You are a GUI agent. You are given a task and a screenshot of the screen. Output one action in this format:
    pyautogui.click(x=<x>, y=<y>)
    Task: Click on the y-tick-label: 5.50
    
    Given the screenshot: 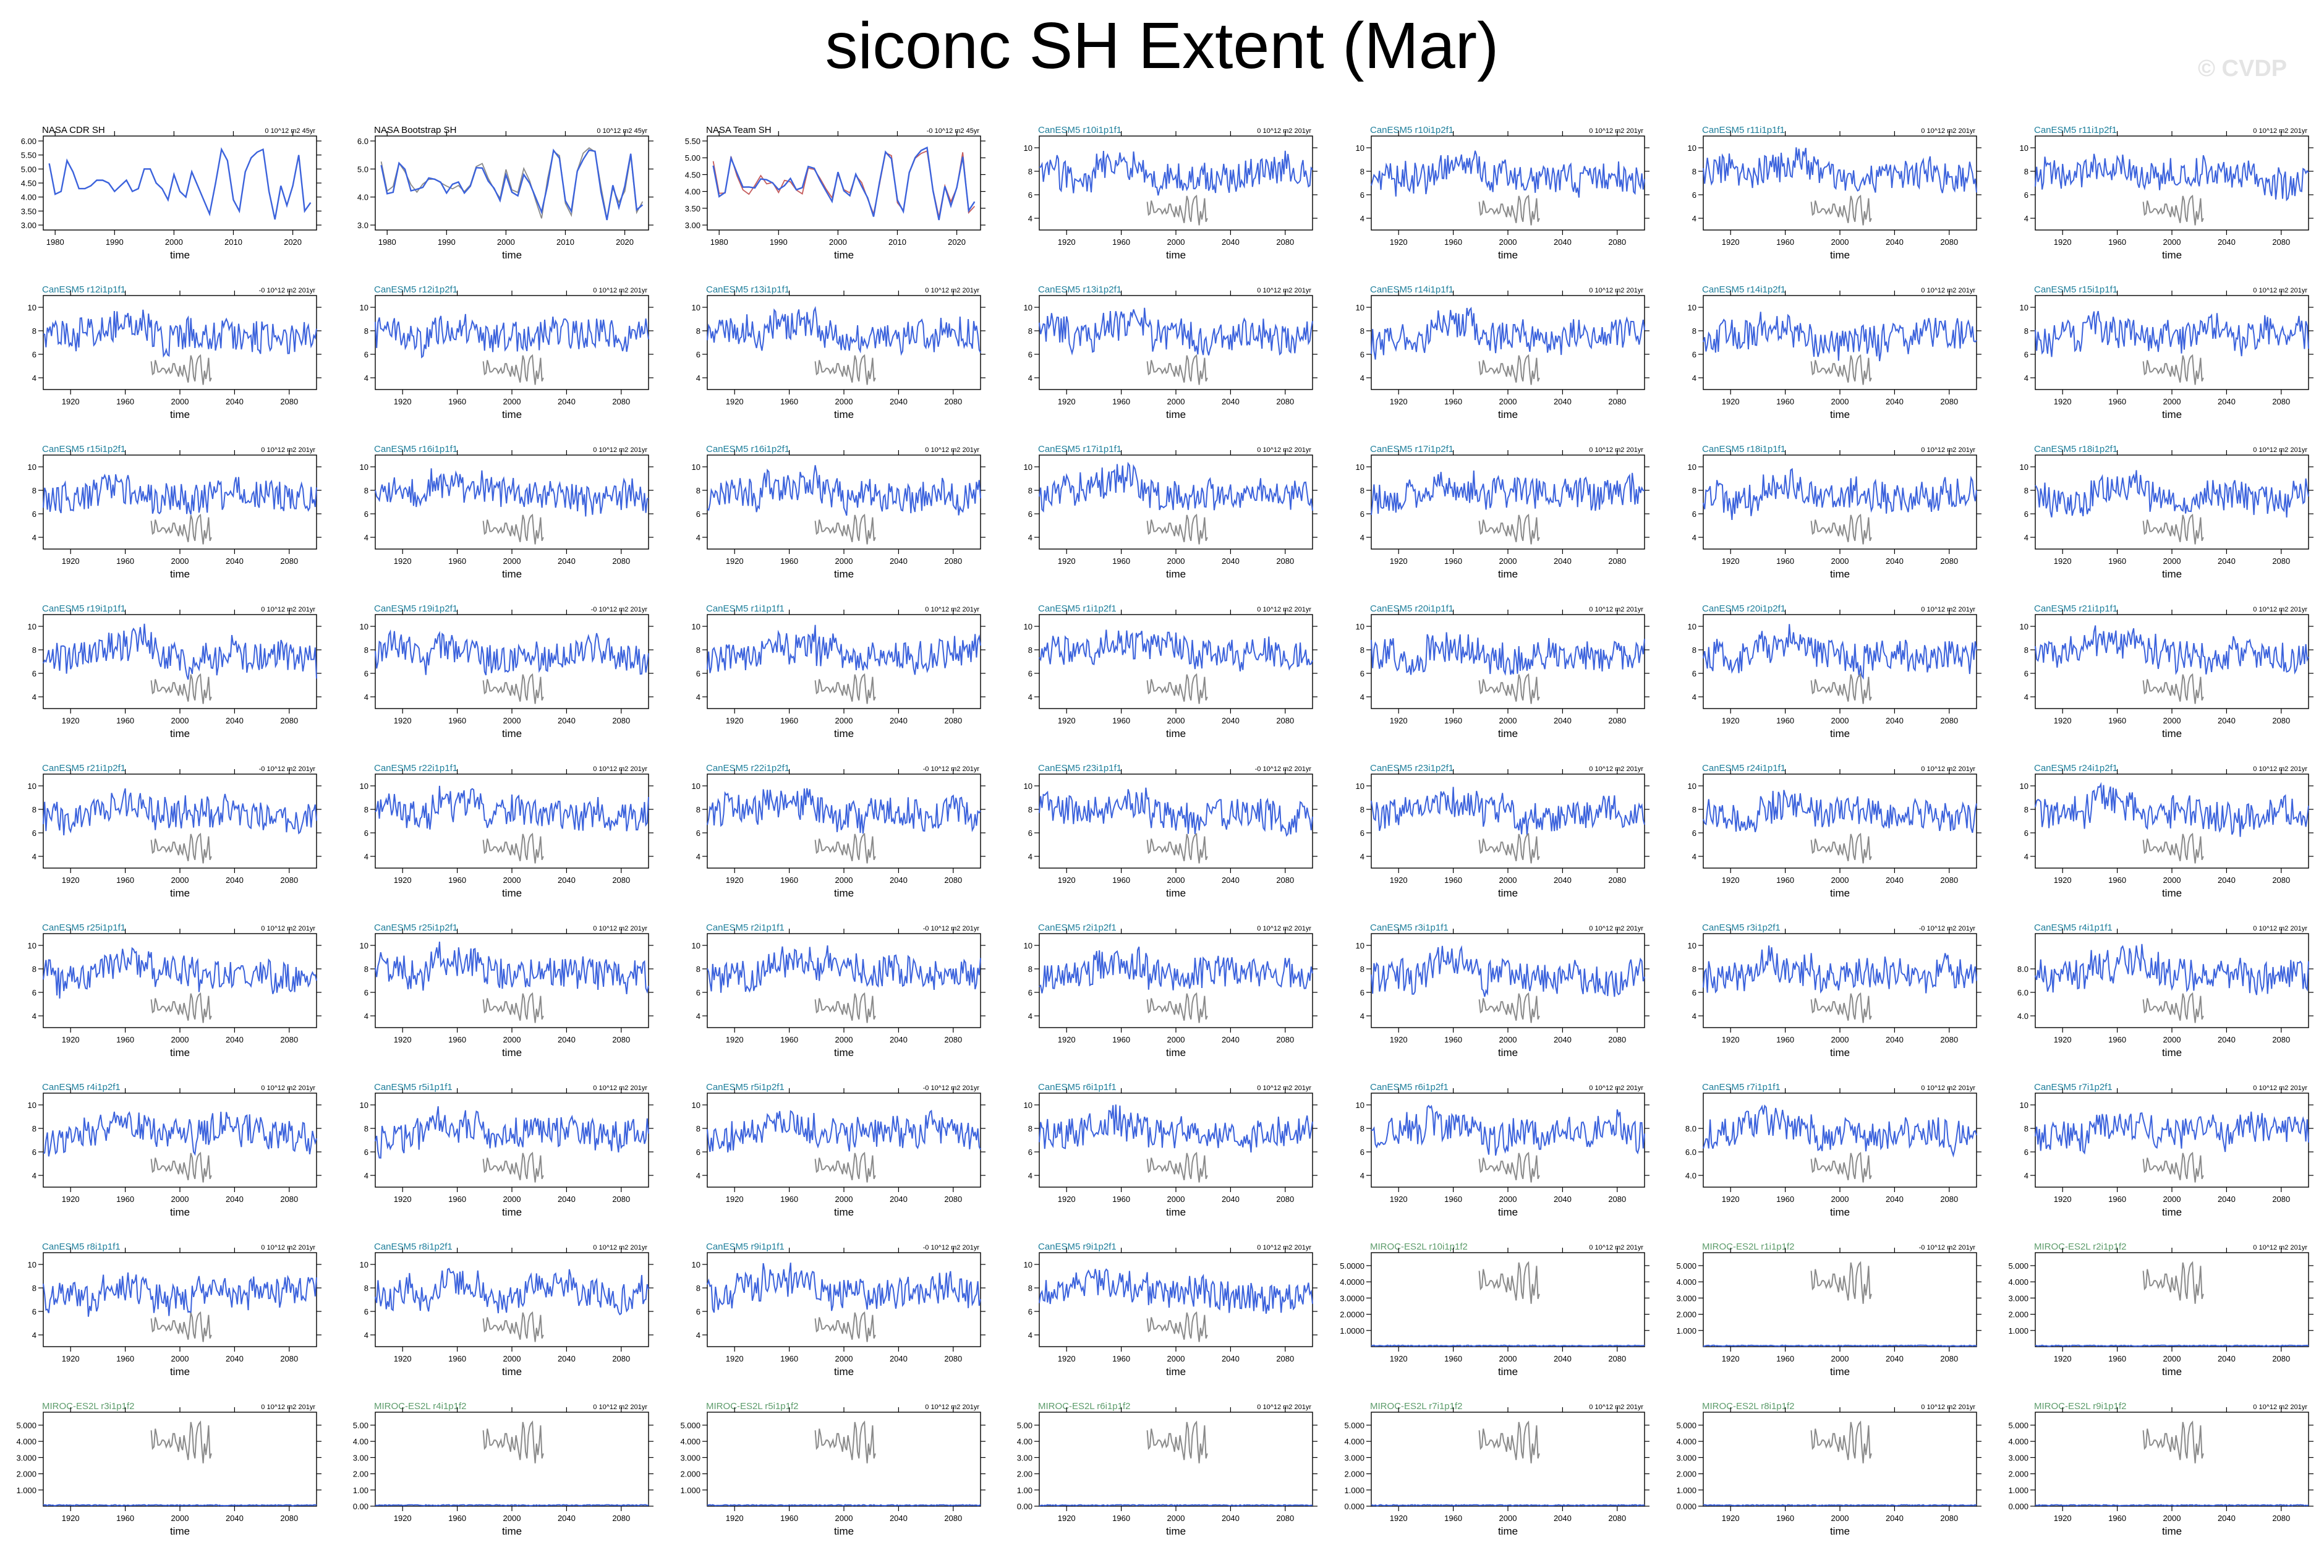 What is the action you would take?
    pyautogui.click(x=28, y=155)
    